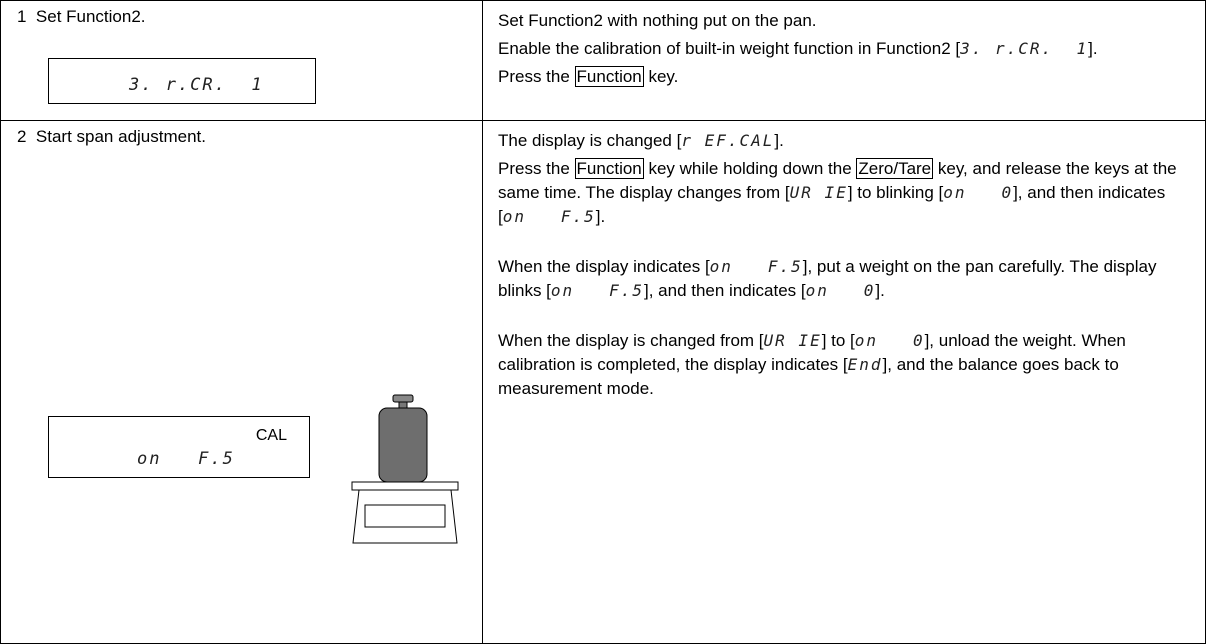 The height and width of the screenshot is (644, 1206). What do you see at coordinates (750, 168) in the screenshot?
I see `text-run: key while holding down the` at bounding box center [750, 168].